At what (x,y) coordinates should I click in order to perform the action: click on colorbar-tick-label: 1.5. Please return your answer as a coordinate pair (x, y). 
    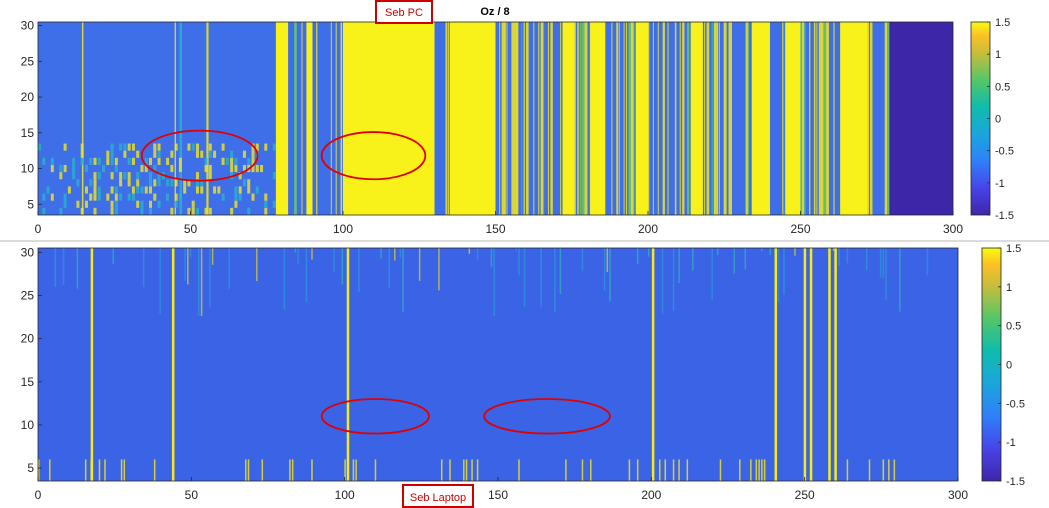
    Looking at the image, I should click on (1013, 249).